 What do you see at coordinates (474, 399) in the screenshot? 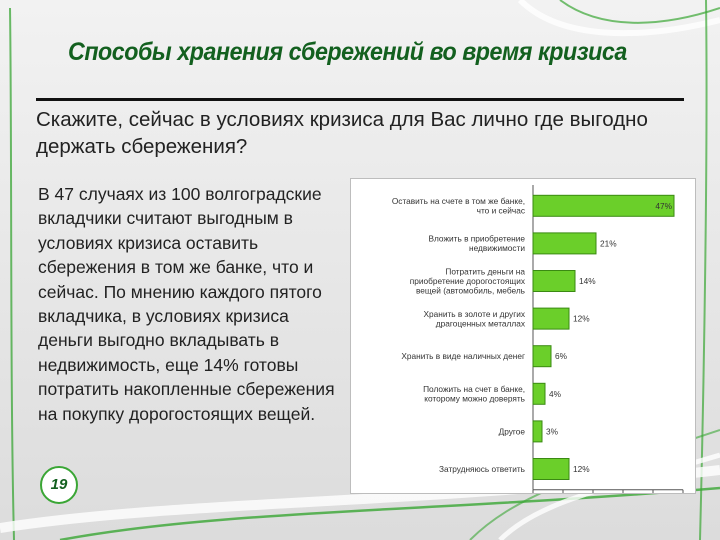
I see `category-label-line: которому можно доверять` at bounding box center [474, 399].